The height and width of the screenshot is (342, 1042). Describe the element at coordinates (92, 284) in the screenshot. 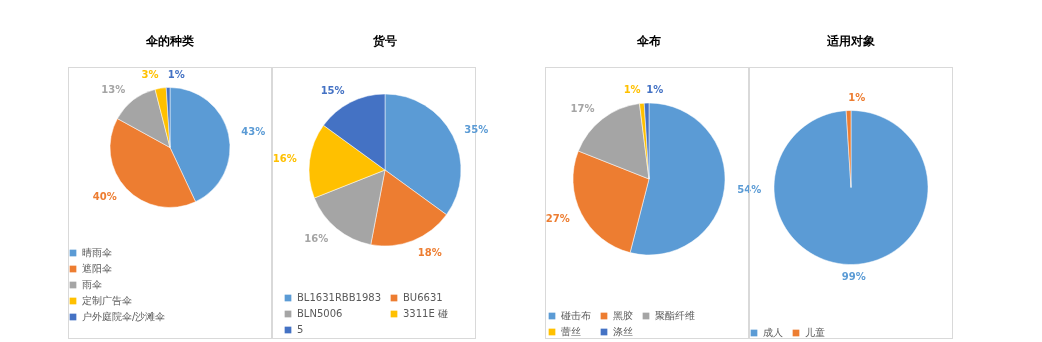

I see `legend-label: 雨伞` at that location.